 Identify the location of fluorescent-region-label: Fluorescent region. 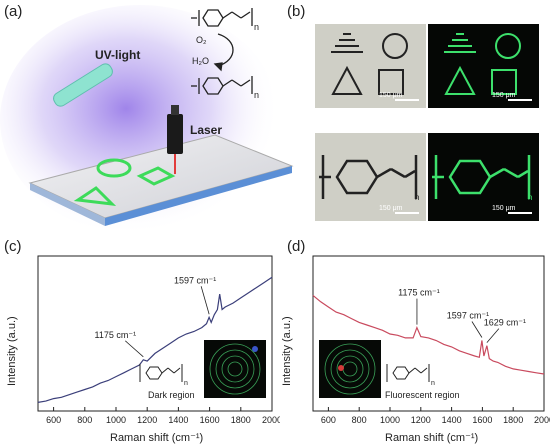
(422, 395).